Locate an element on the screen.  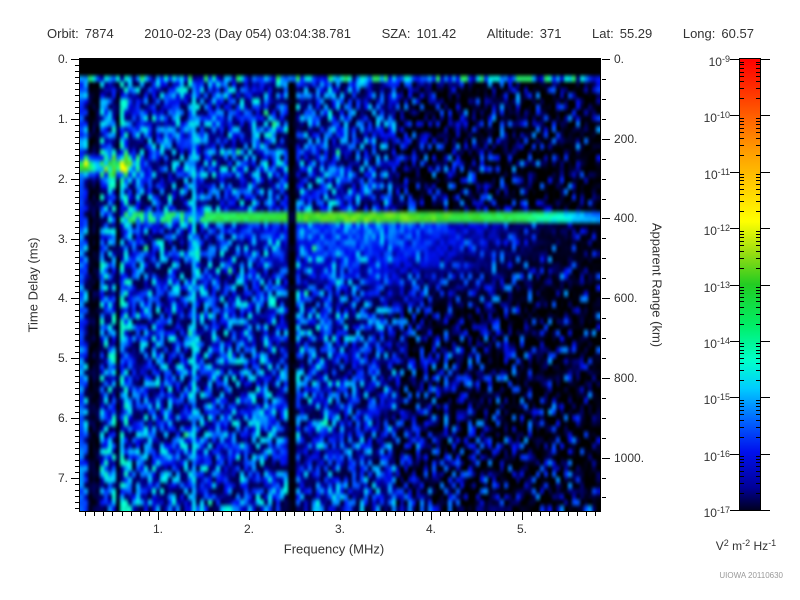
y-axis-tick-label: 6. is located at coordinates (62, 418).